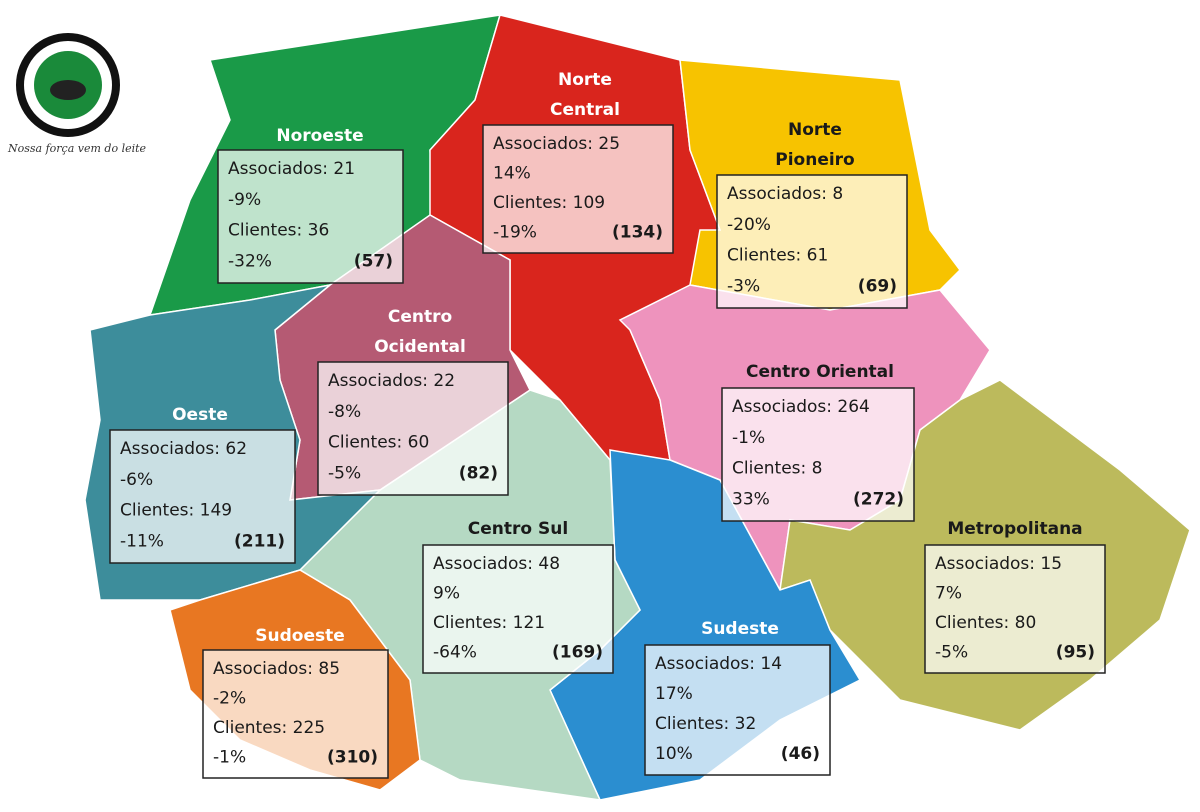  Describe the element at coordinates (478, 473) in the screenshot. I see `stats-total: (82)` at that location.